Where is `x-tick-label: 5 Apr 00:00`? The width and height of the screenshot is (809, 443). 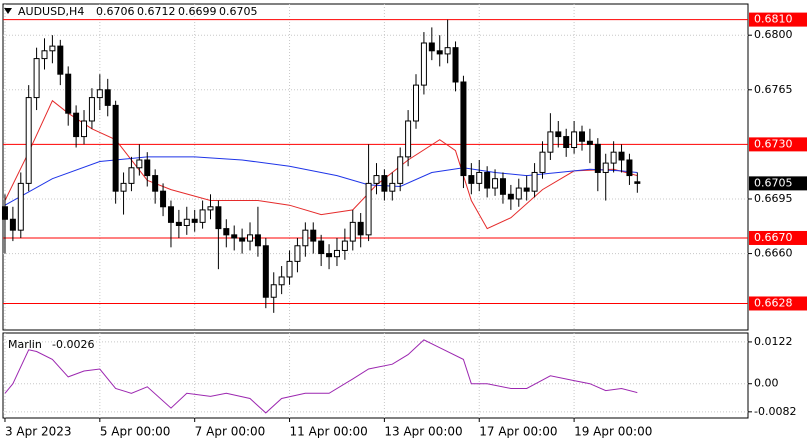 x-tick-label: 5 Apr 00:00 is located at coordinates (135, 432).